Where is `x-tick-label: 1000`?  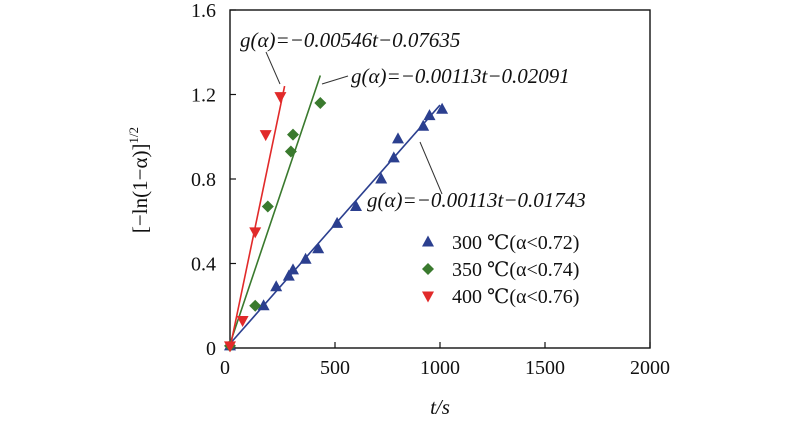 x-tick-label: 1000 is located at coordinates (440, 368).